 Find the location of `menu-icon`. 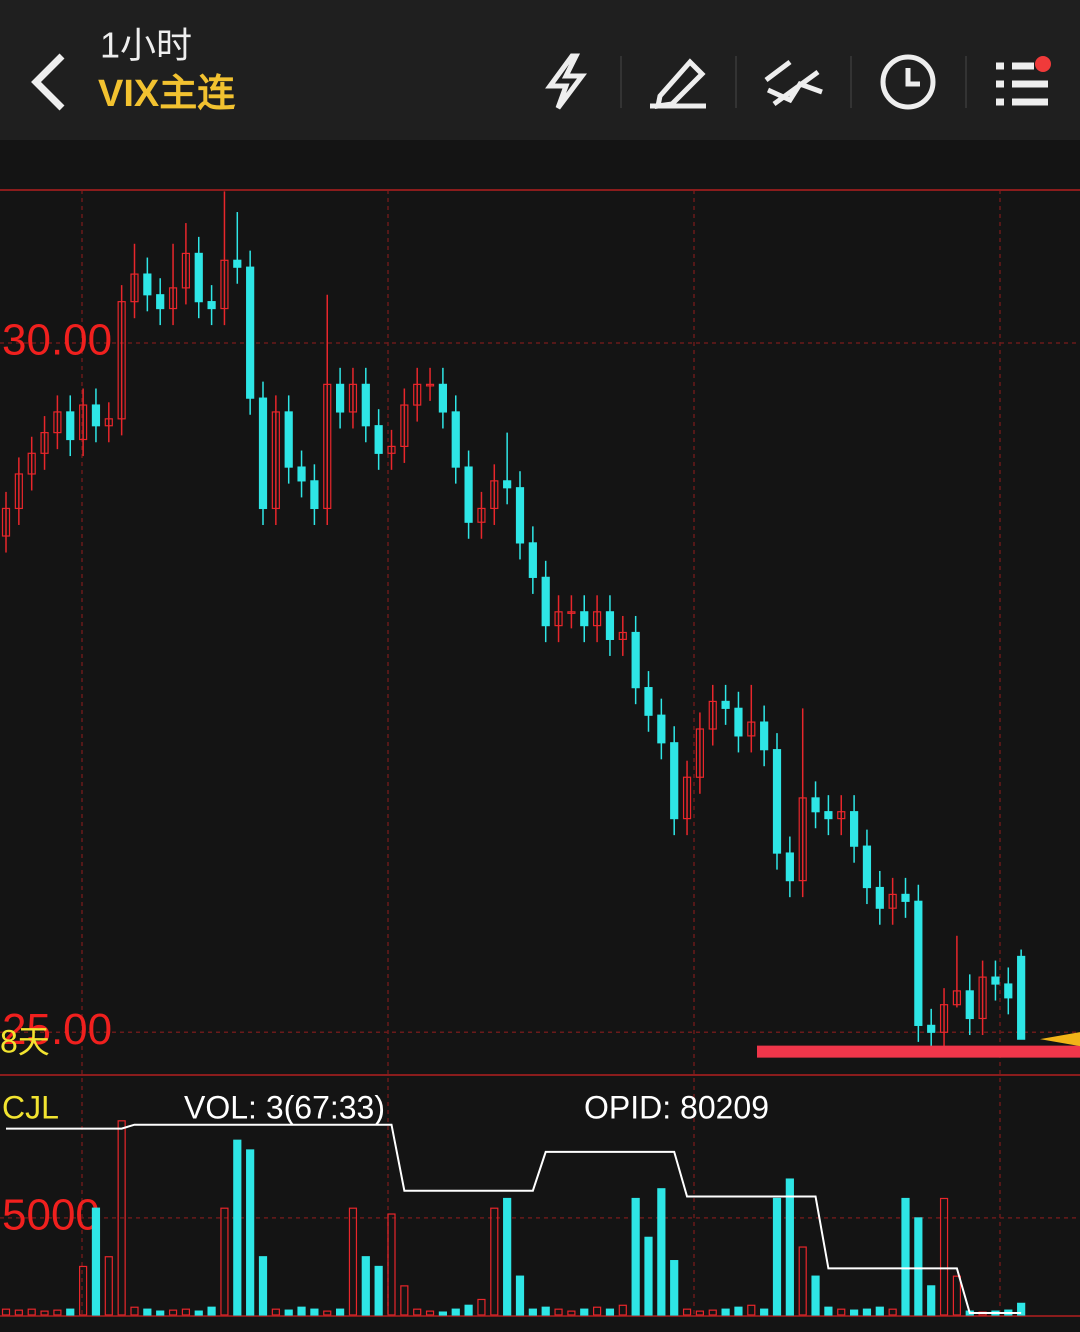

menu-icon is located at coordinates (1022, 84).